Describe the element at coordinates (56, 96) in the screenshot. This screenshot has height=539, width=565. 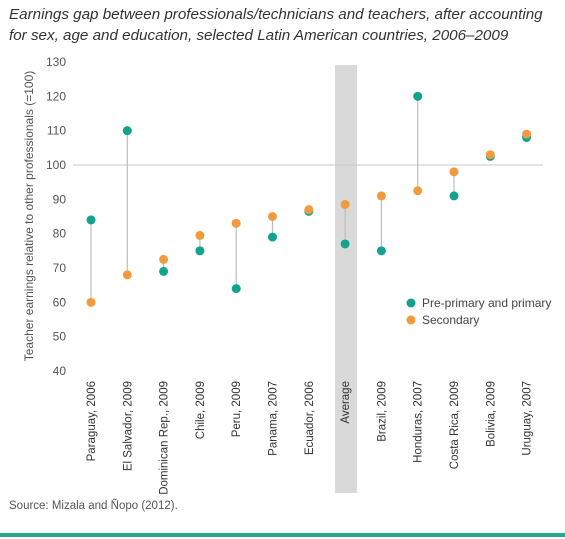
I see `y-tick-label: 120` at that location.